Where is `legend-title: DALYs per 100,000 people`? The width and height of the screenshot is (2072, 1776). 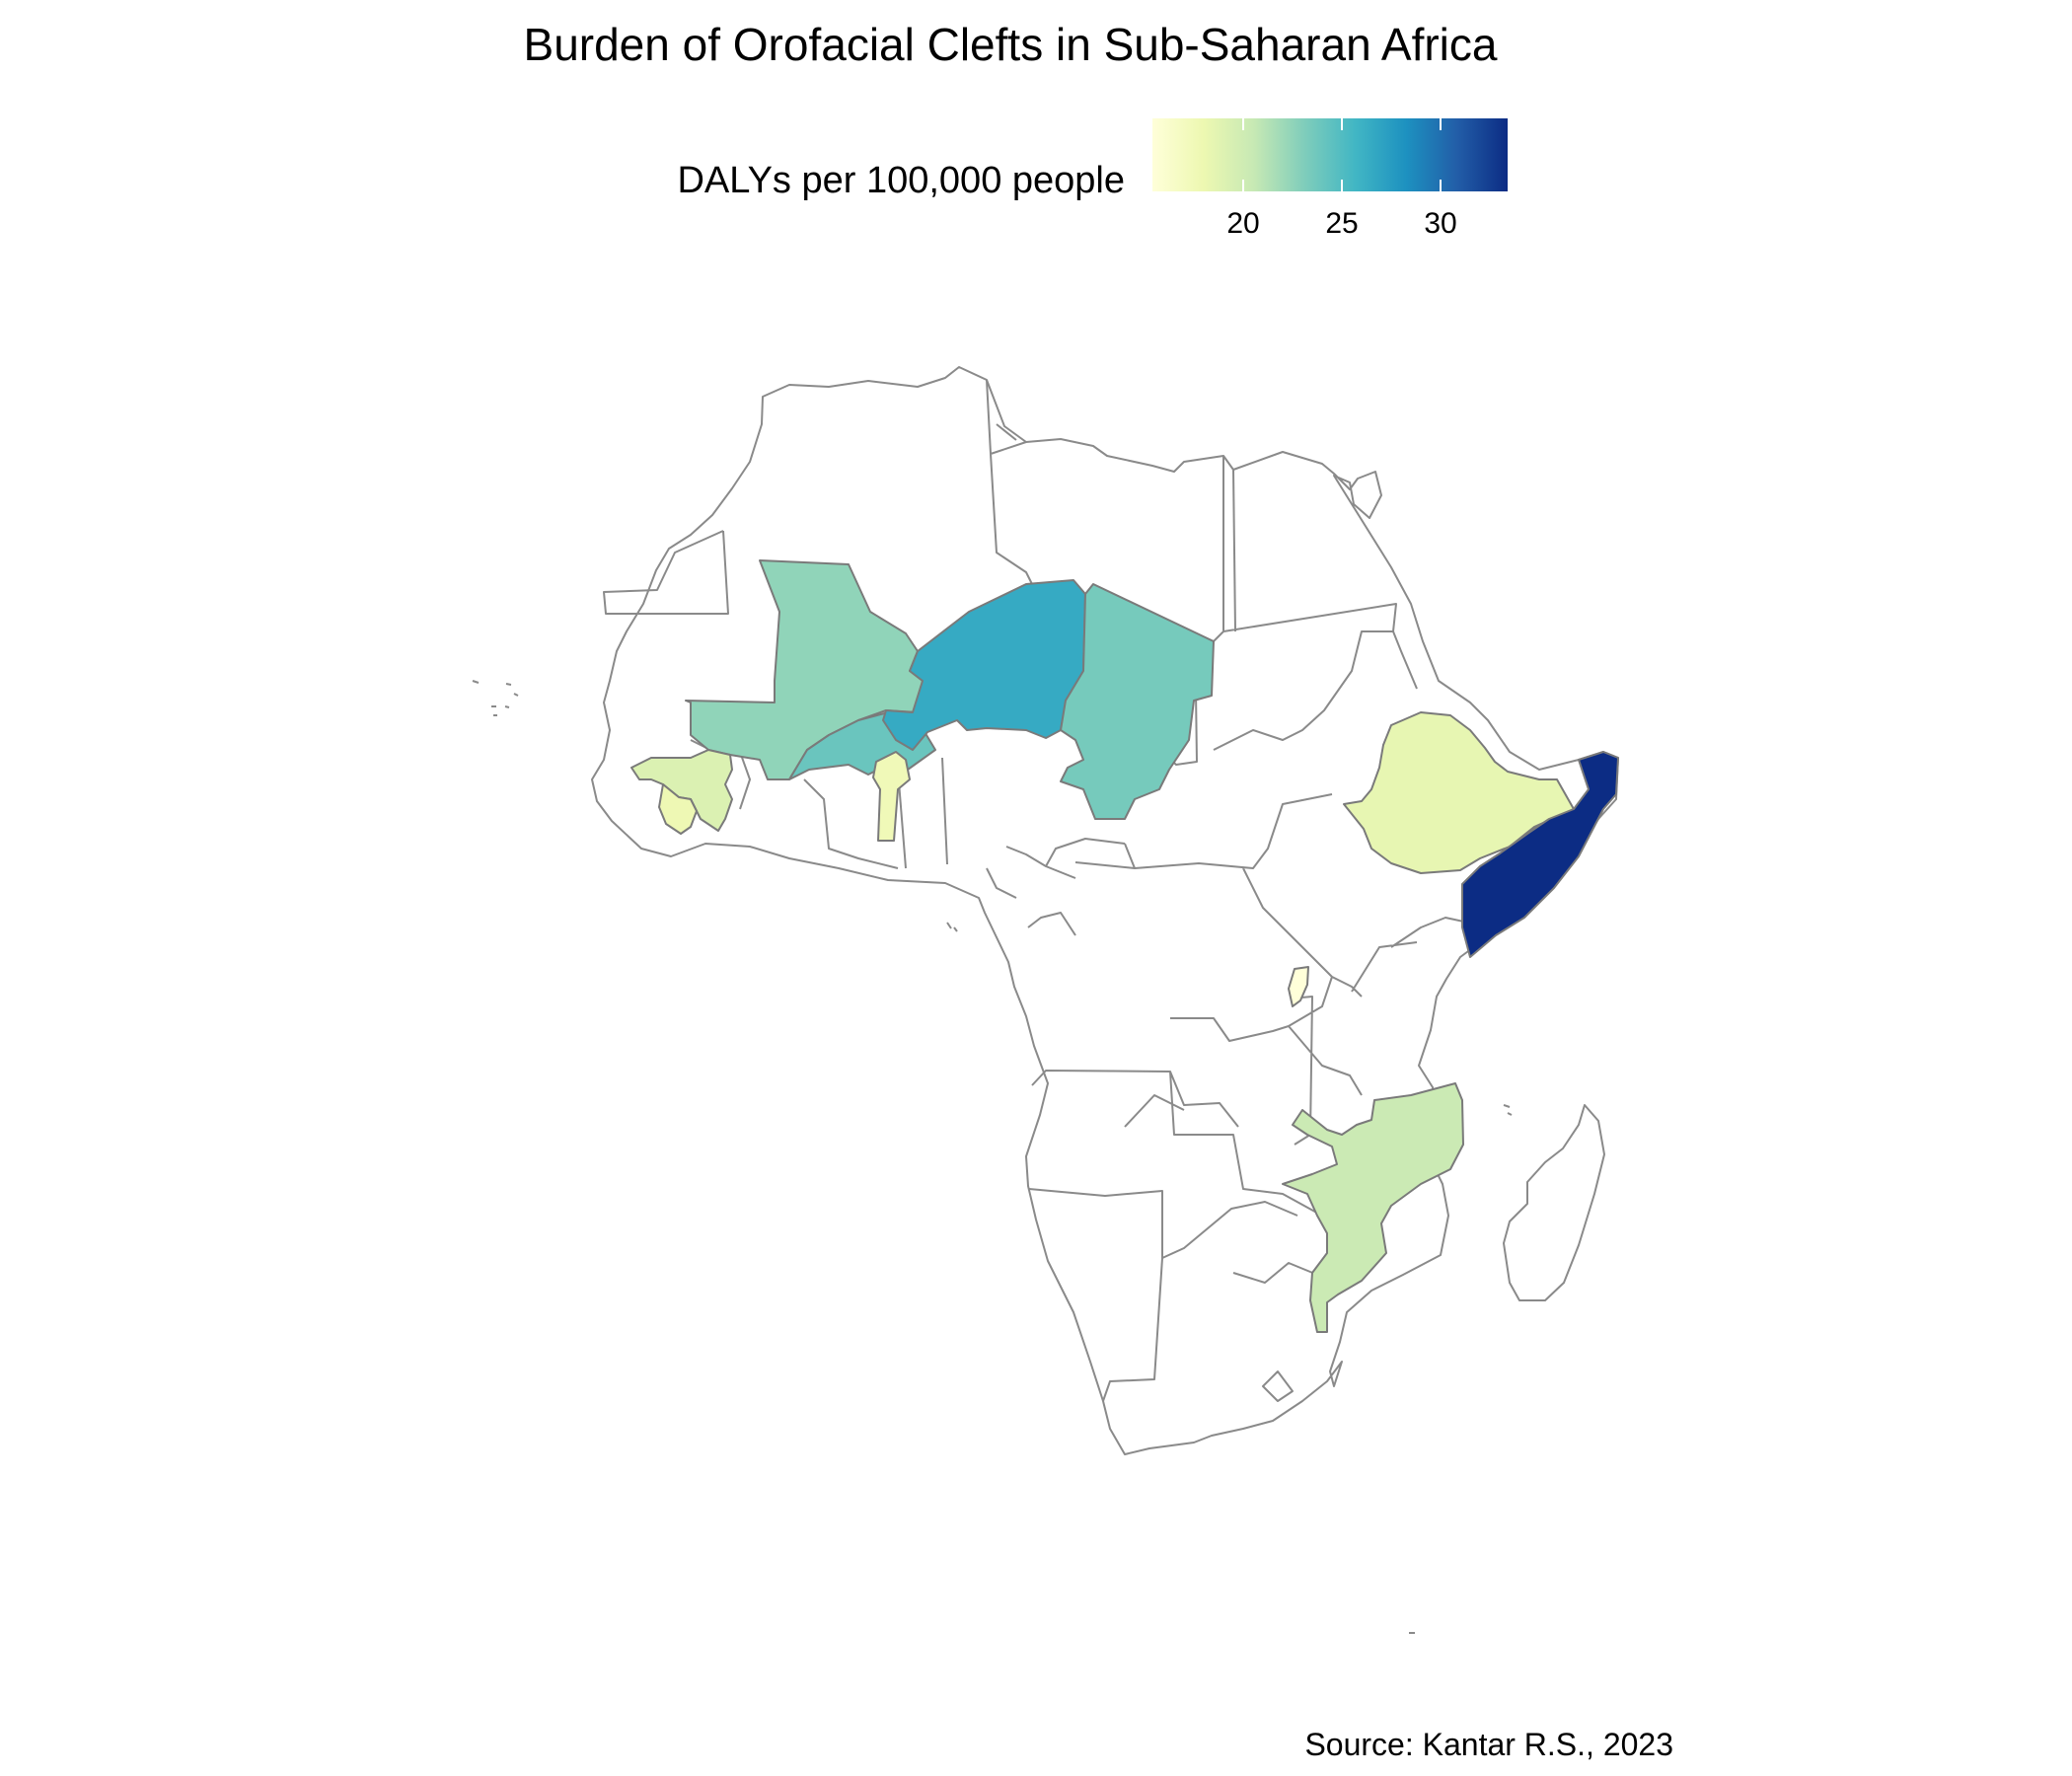
legend-title: DALYs per 100,000 people is located at coordinates (901, 180).